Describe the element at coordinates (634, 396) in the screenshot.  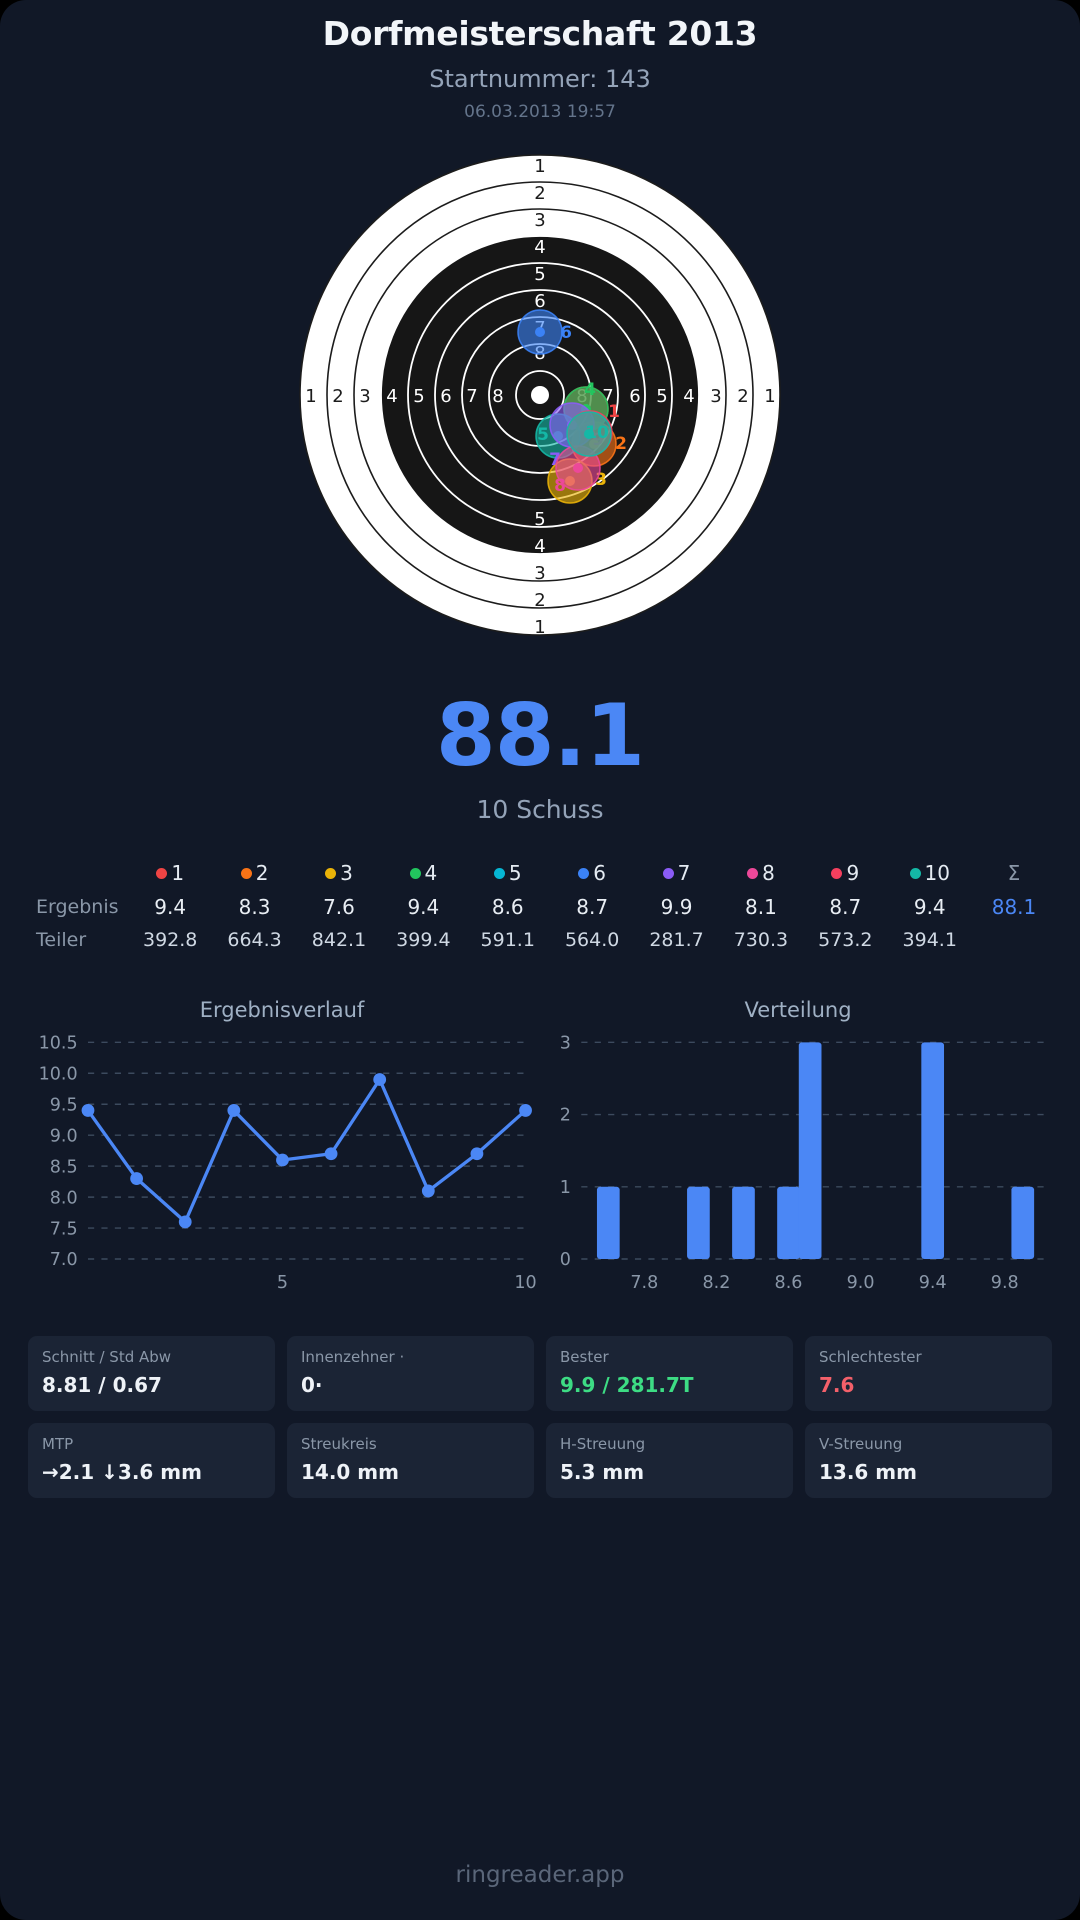
I see `svg-text: 6` at that location.